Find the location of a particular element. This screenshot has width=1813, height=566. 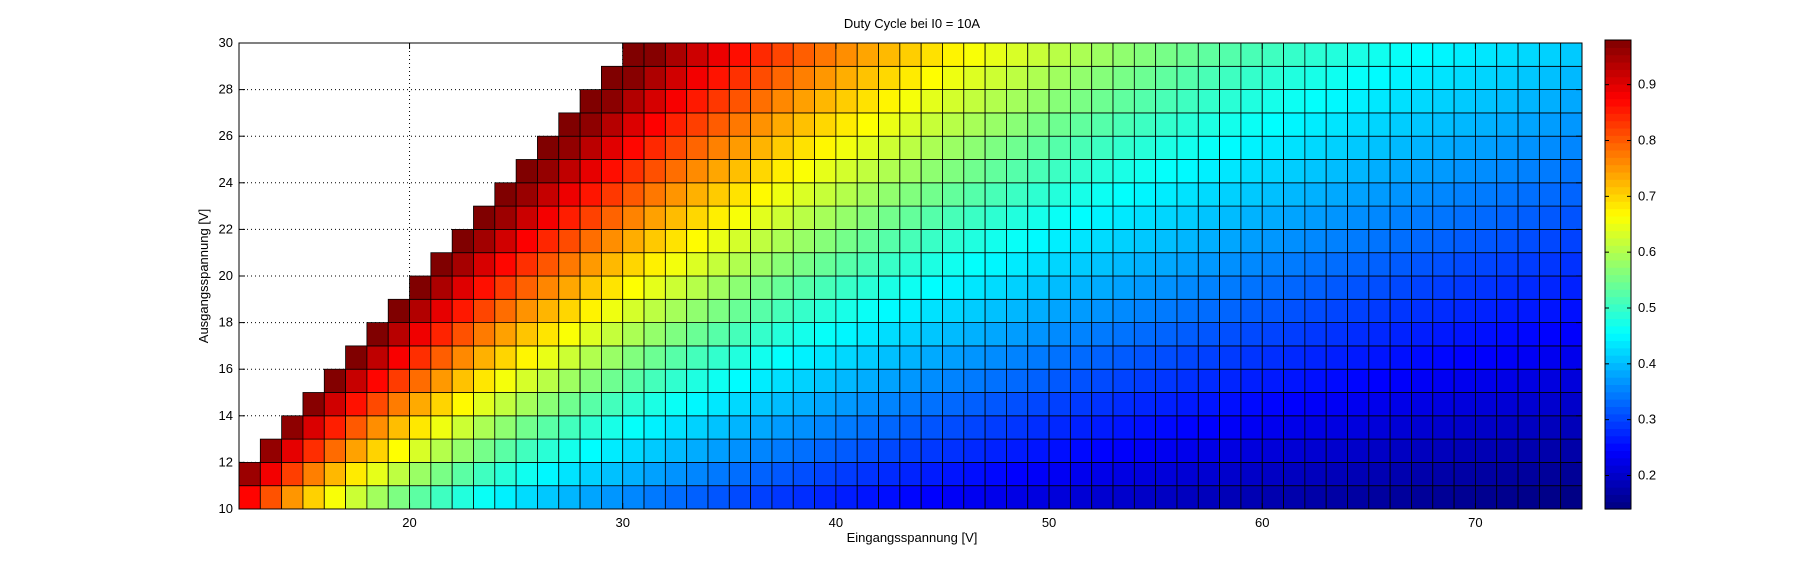

colorbar-tick-label: 0.7 is located at coordinates (1647, 195).